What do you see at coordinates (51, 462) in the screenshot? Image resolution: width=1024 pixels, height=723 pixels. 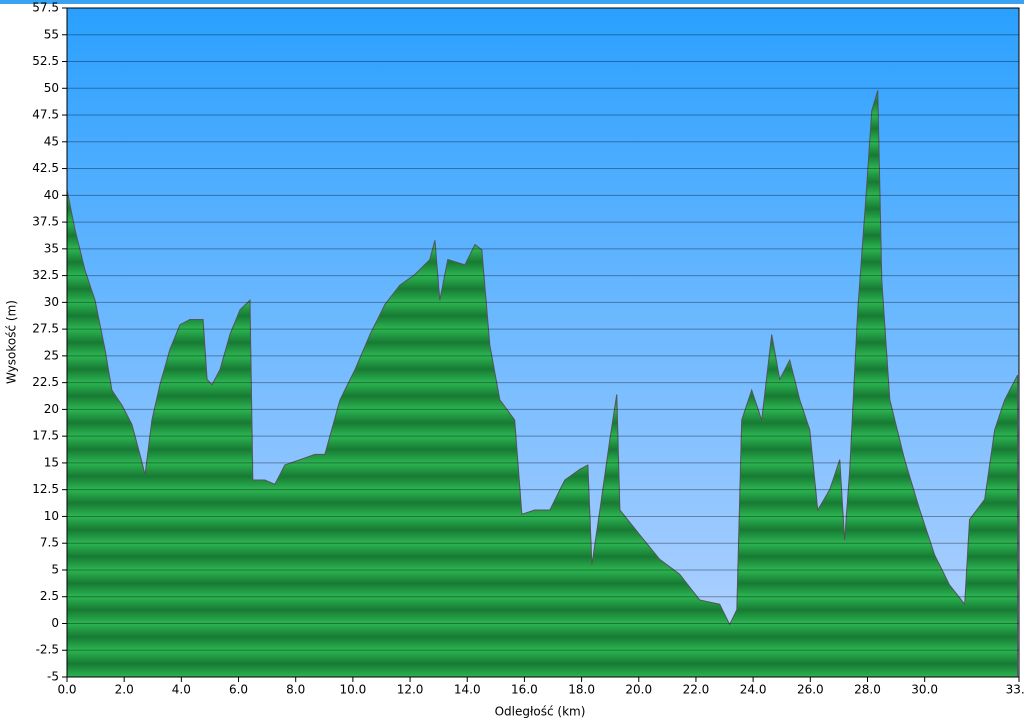 I see `y-tick-label: 15` at bounding box center [51, 462].